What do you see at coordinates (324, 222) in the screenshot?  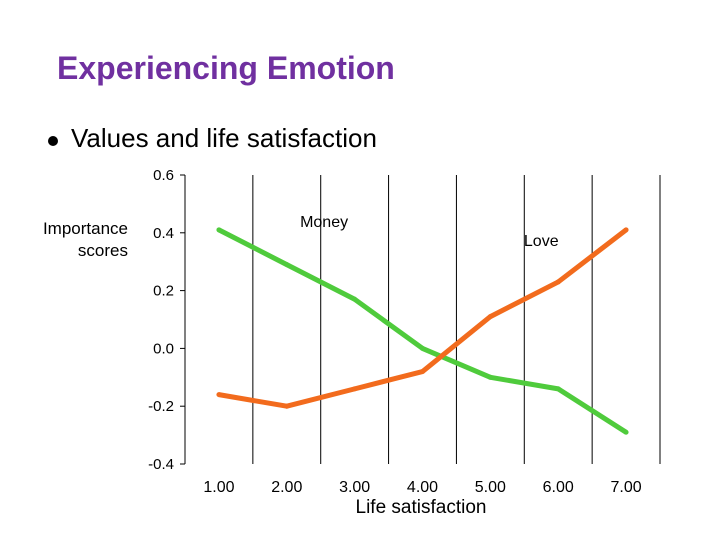 I see `series-label-money: Money` at bounding box center [324, 222].